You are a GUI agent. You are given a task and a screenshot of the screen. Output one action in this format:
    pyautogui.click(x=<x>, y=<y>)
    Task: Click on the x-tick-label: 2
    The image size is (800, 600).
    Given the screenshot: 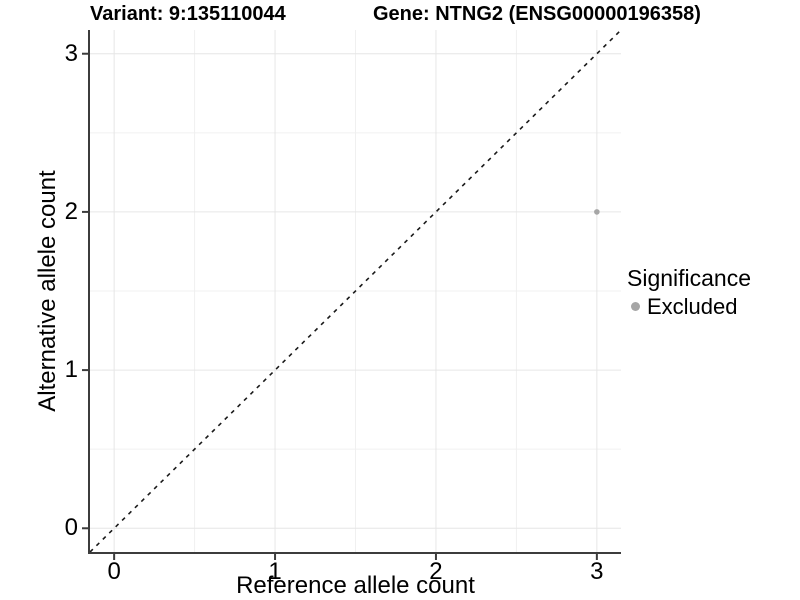 What is the action you would take?
    pyautogui.click(x=436, y=571)
    